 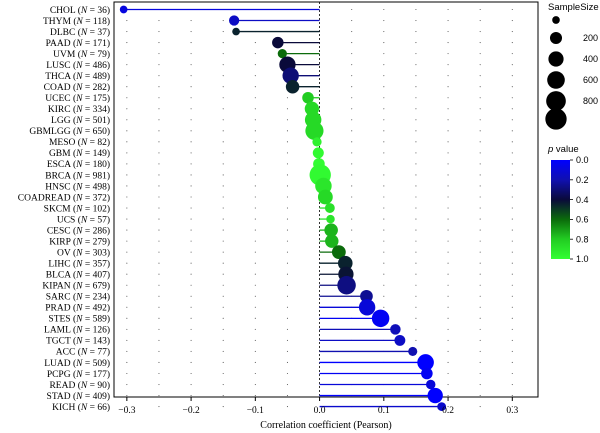 What do you see at coordinates (582, 259) in the screenshot?
I see `pvalue-tick-label: 1.0` at bounding box center [582, 259].